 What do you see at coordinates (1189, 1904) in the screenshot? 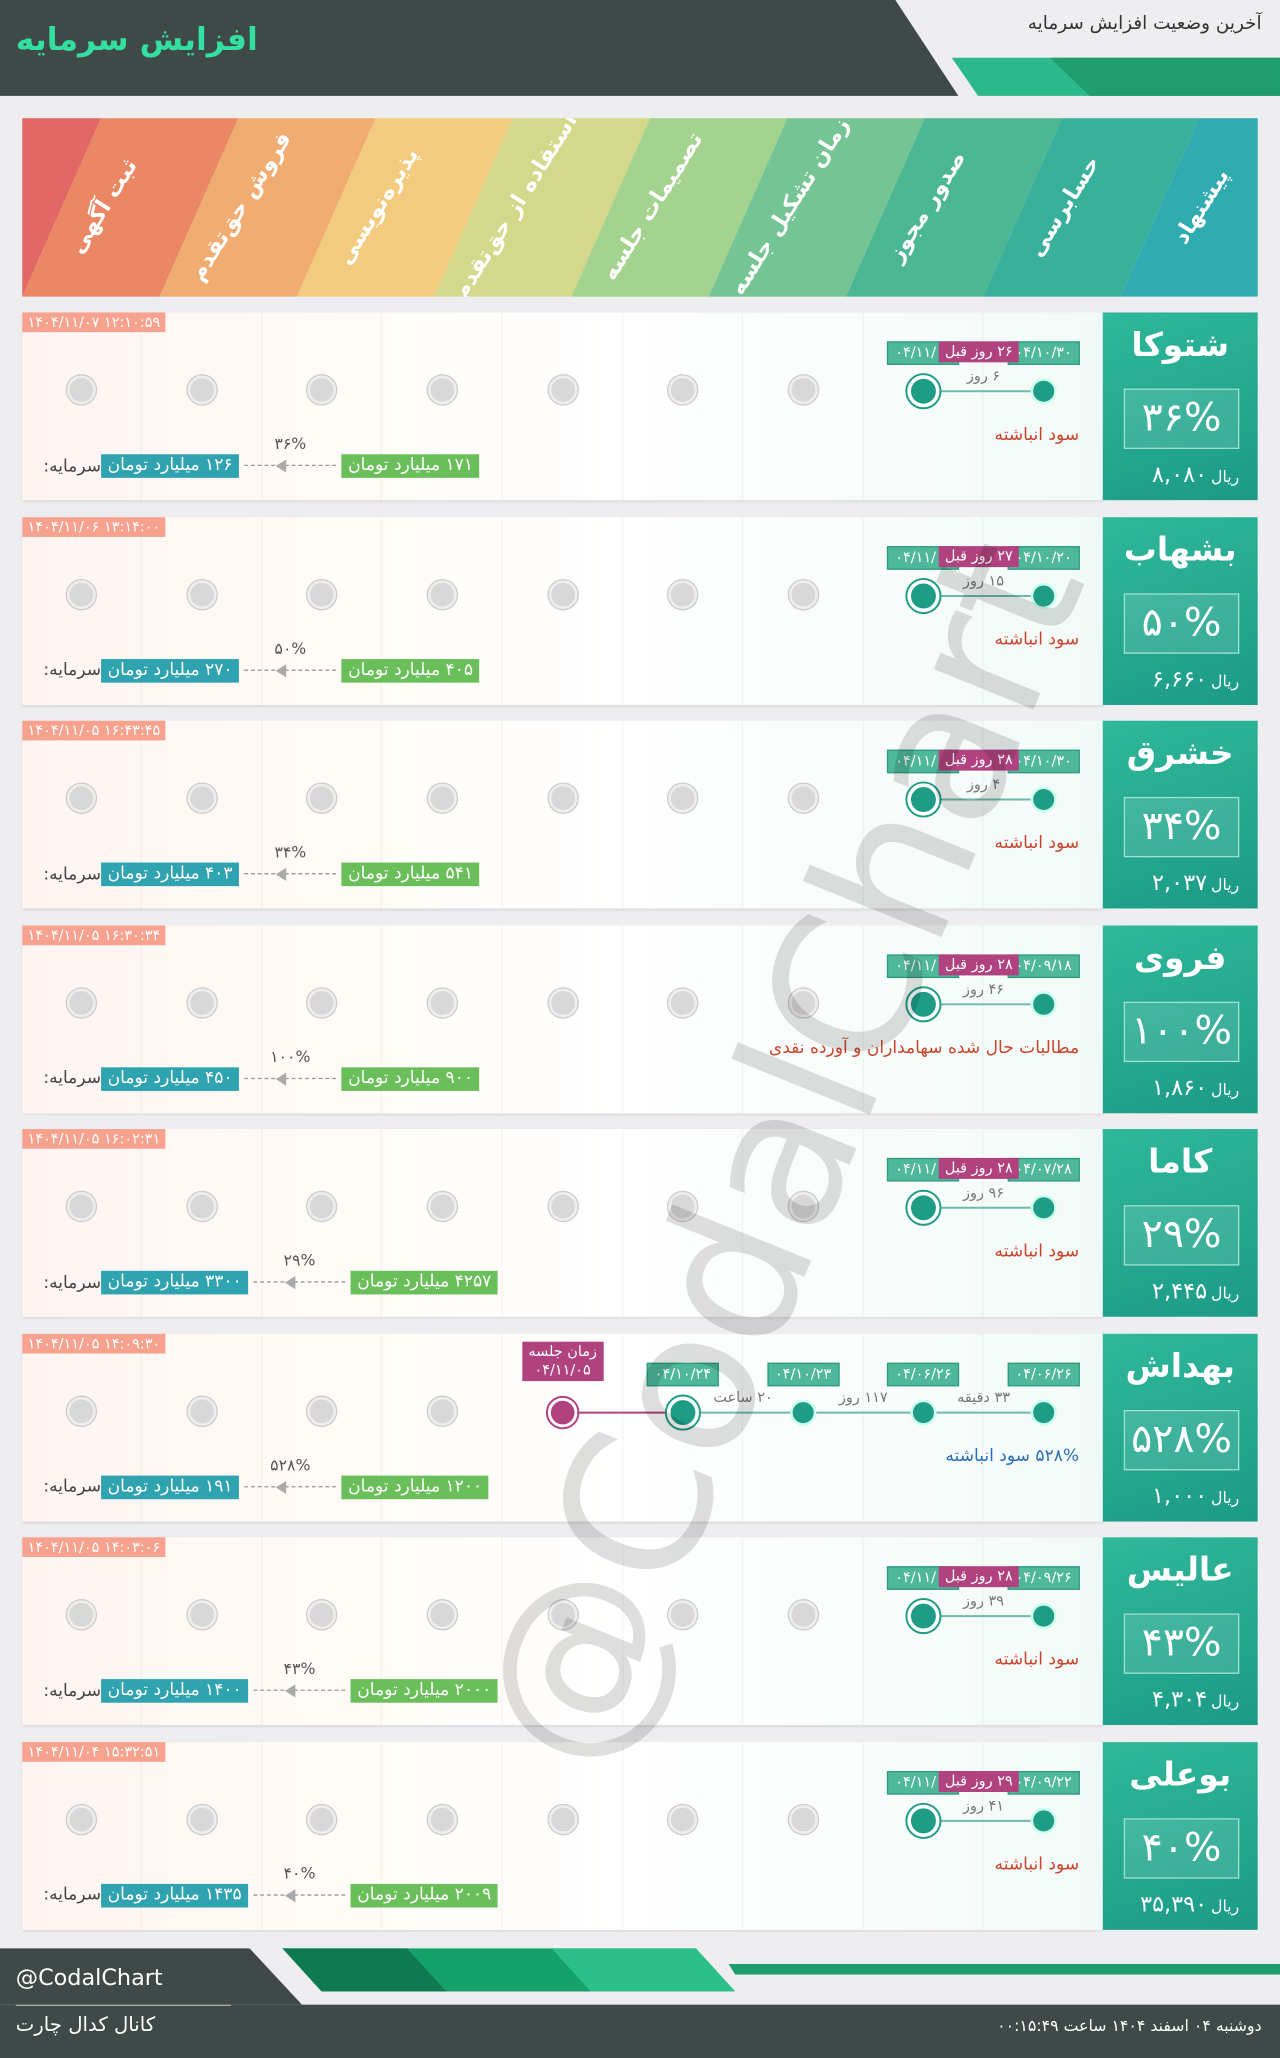
I see `company-price: ریال۳۵,۳۹۰` at bounding box center [1189, 1904].